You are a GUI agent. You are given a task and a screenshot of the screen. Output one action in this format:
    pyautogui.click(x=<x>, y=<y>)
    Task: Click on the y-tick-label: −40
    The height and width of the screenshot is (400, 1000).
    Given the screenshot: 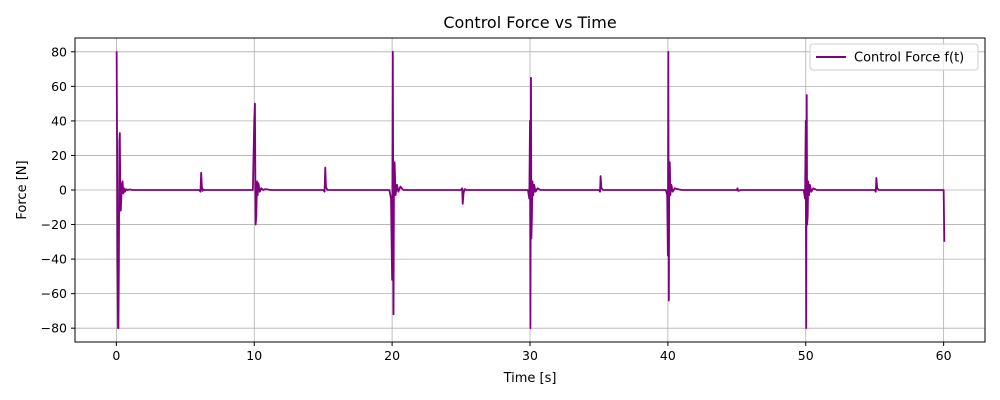 What is the action you would take?
    pyautogui.click(x=54, y=259)
    